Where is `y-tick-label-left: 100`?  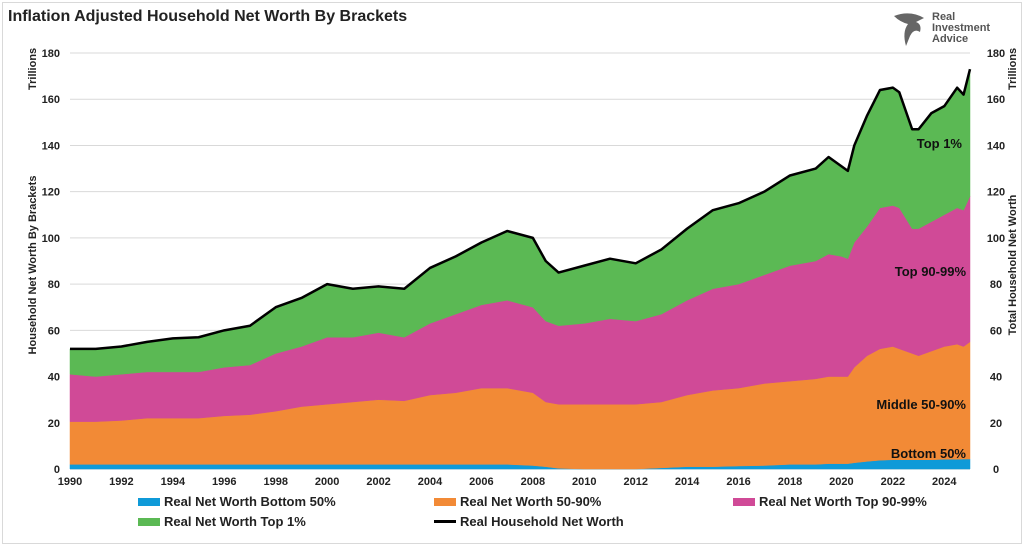
y-tick-label-left: 100 is located at coordinates (51, 239).